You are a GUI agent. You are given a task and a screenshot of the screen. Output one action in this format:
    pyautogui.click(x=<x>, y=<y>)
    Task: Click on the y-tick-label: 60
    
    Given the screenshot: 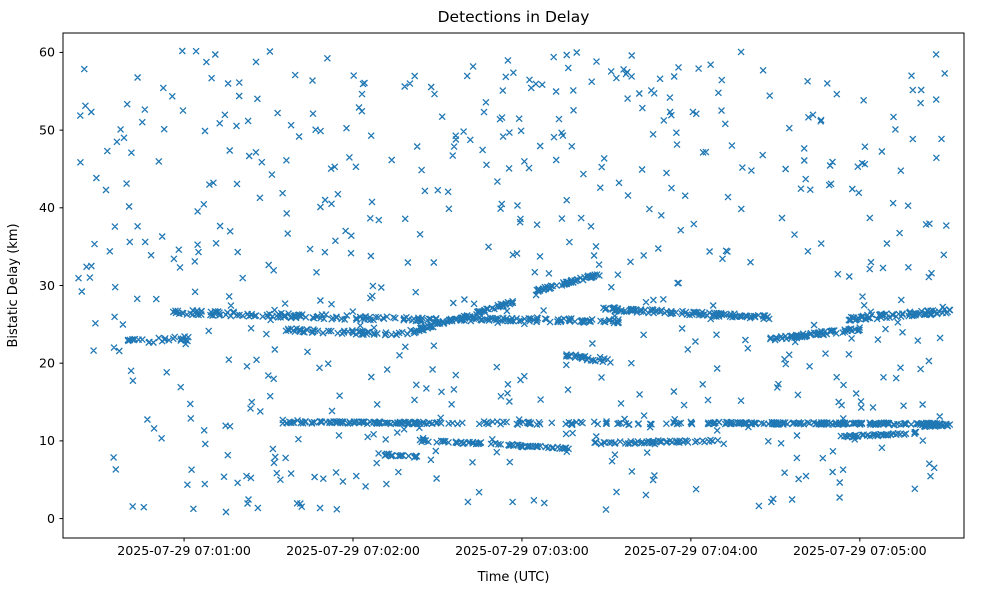 What is the action you would take?
    pyautogui.click(x=47, y=52)
    